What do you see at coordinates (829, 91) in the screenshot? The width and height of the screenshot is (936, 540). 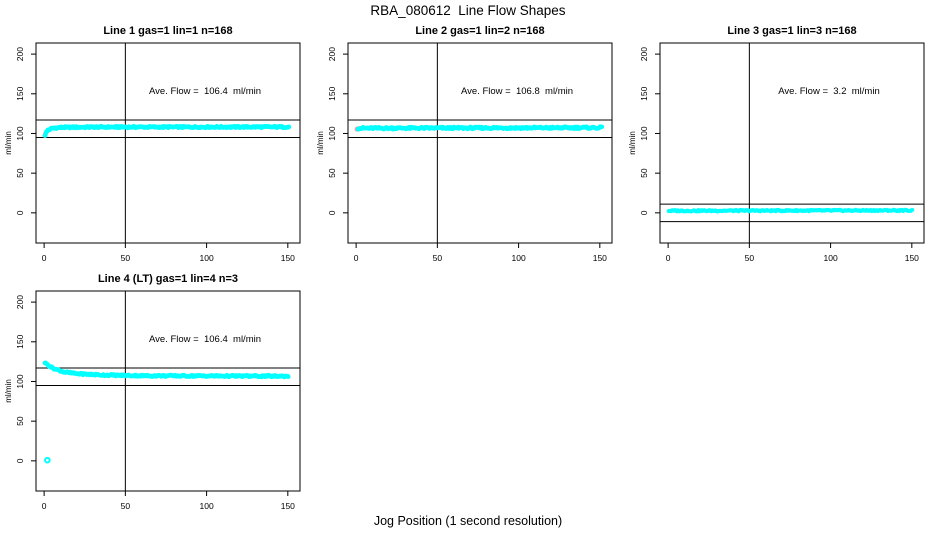 I see `avg-flow-annotation-line-3: Ave. Flow = 3.2 ml/min` at bounding box center [829, 91].